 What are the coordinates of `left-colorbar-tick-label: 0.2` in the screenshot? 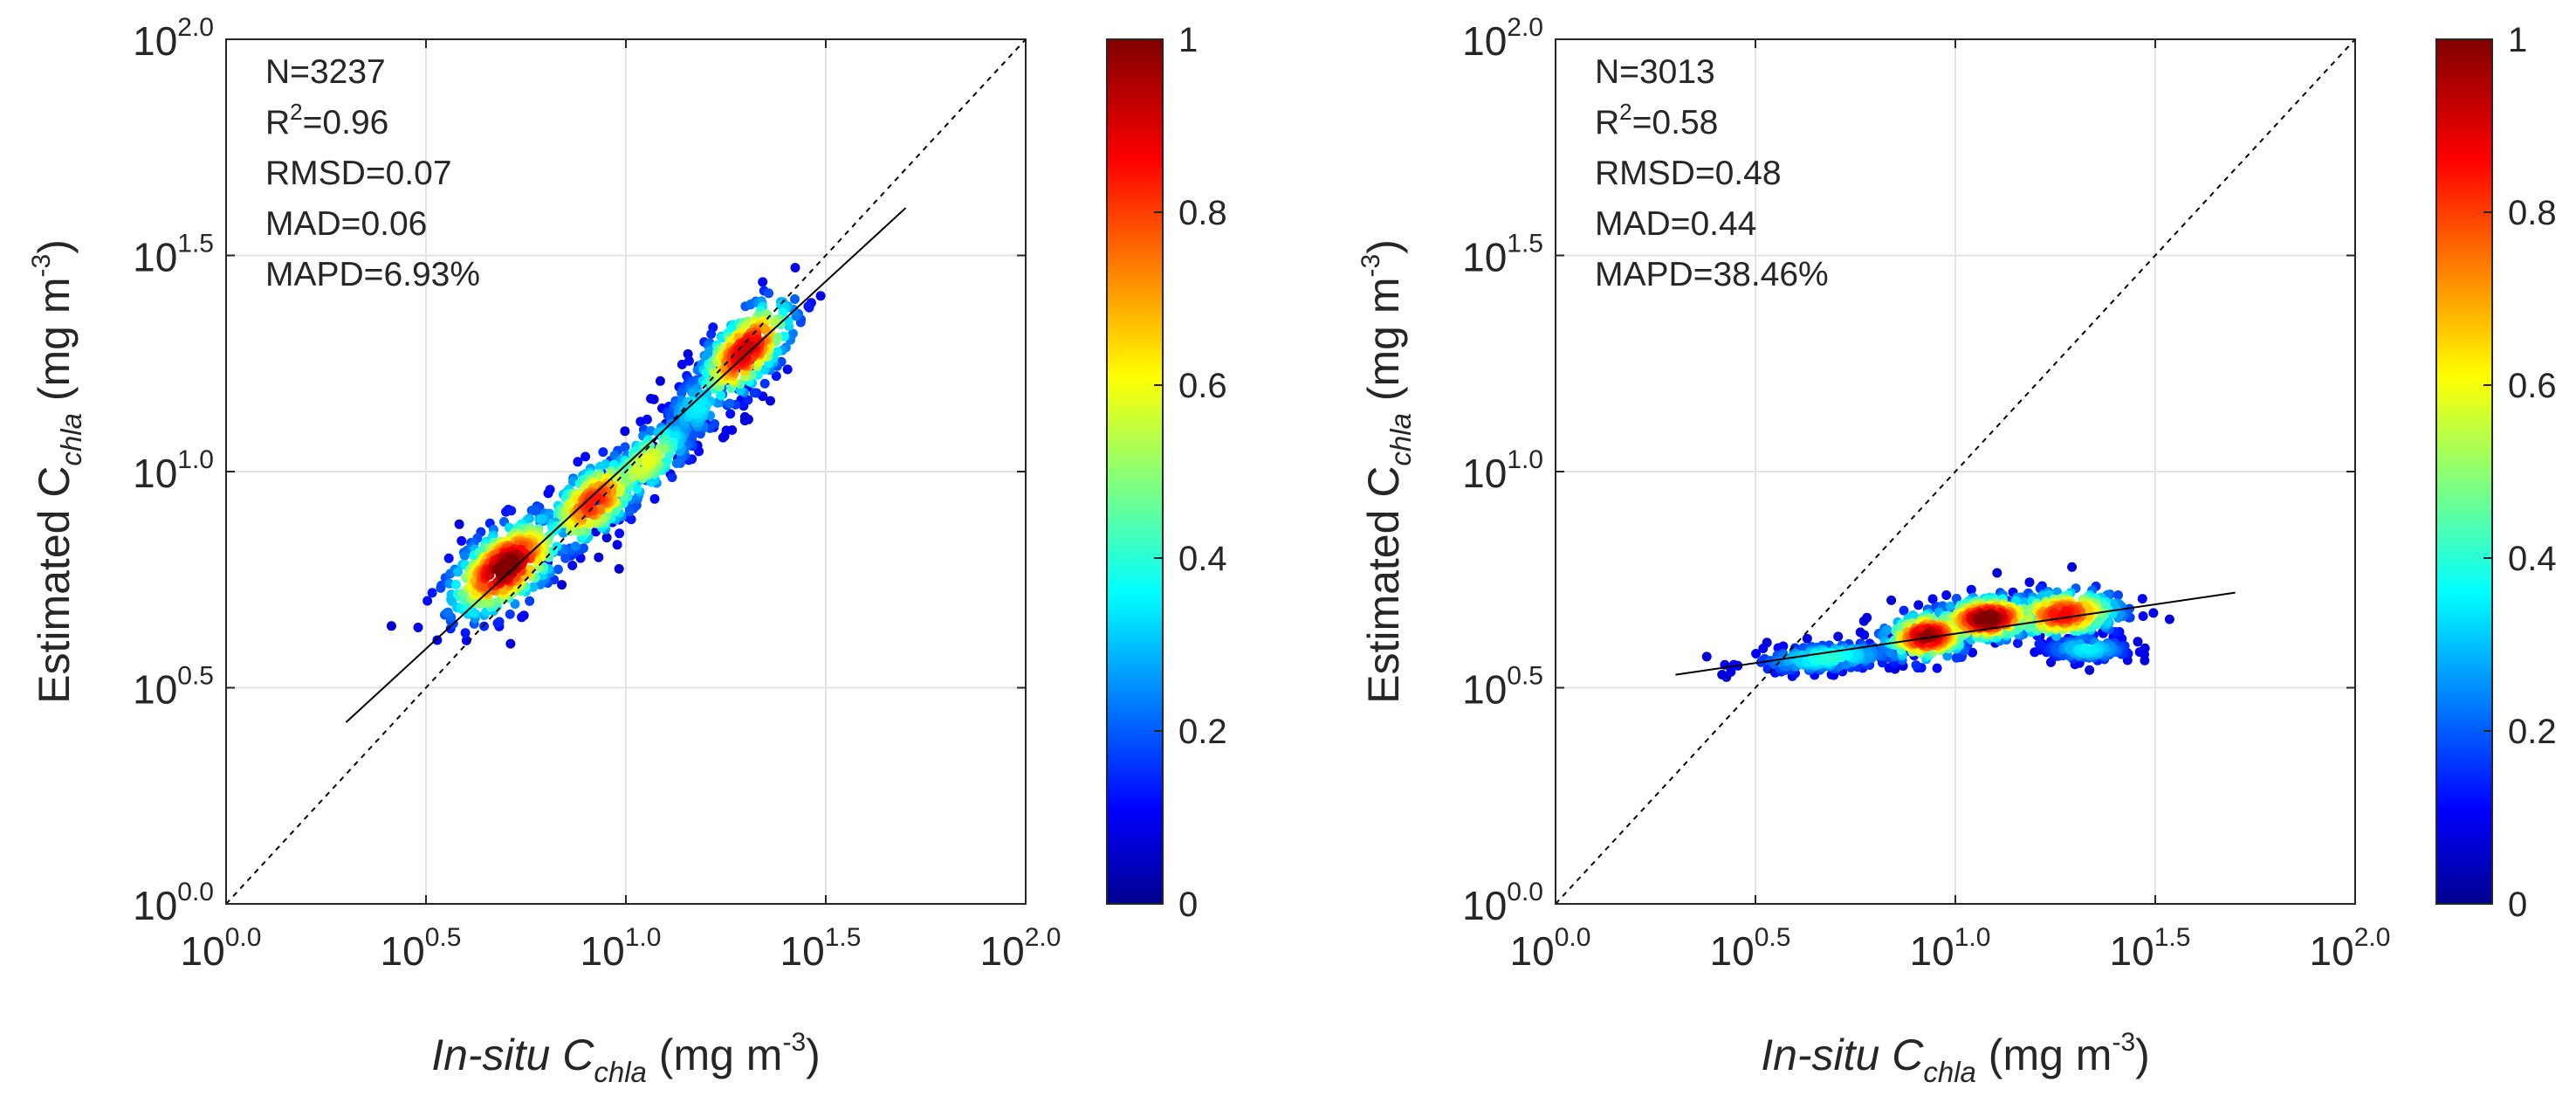 It's located at (1202, 732).